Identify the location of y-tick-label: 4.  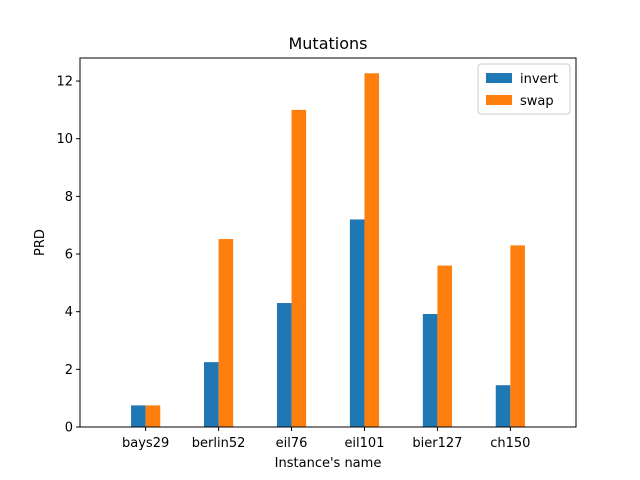
(69, 312).